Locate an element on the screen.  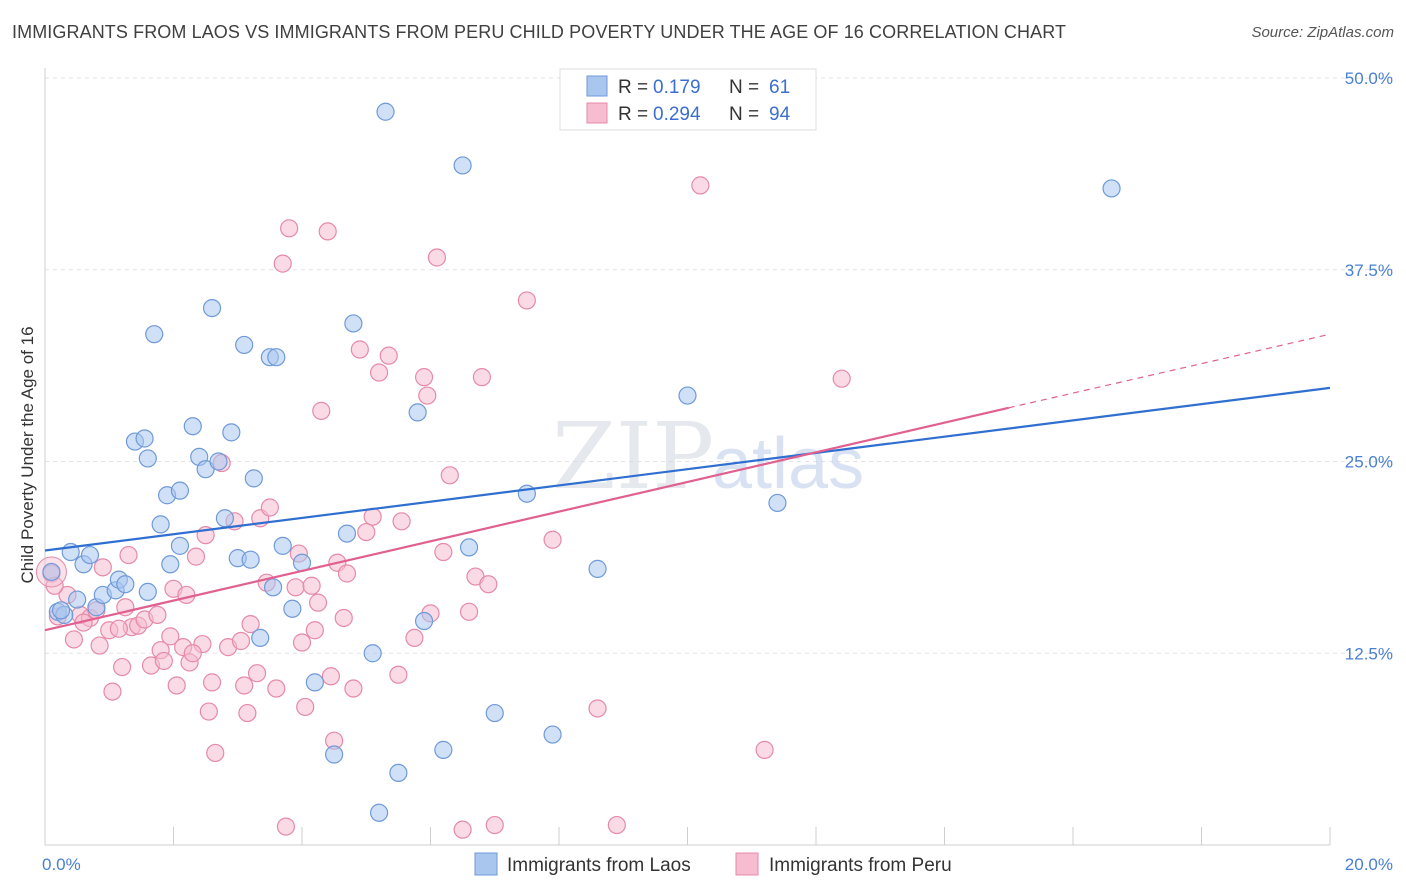
bottom-legend-peru-label: Immigrants from Peru is located at coordinates (860, 865).